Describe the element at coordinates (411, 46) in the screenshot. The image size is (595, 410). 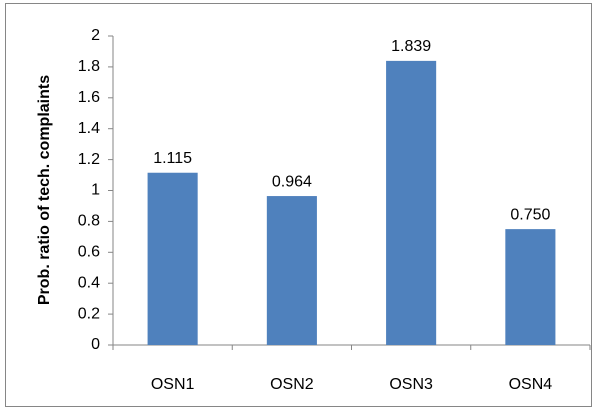
I see `value-label: 1.839` at that location.